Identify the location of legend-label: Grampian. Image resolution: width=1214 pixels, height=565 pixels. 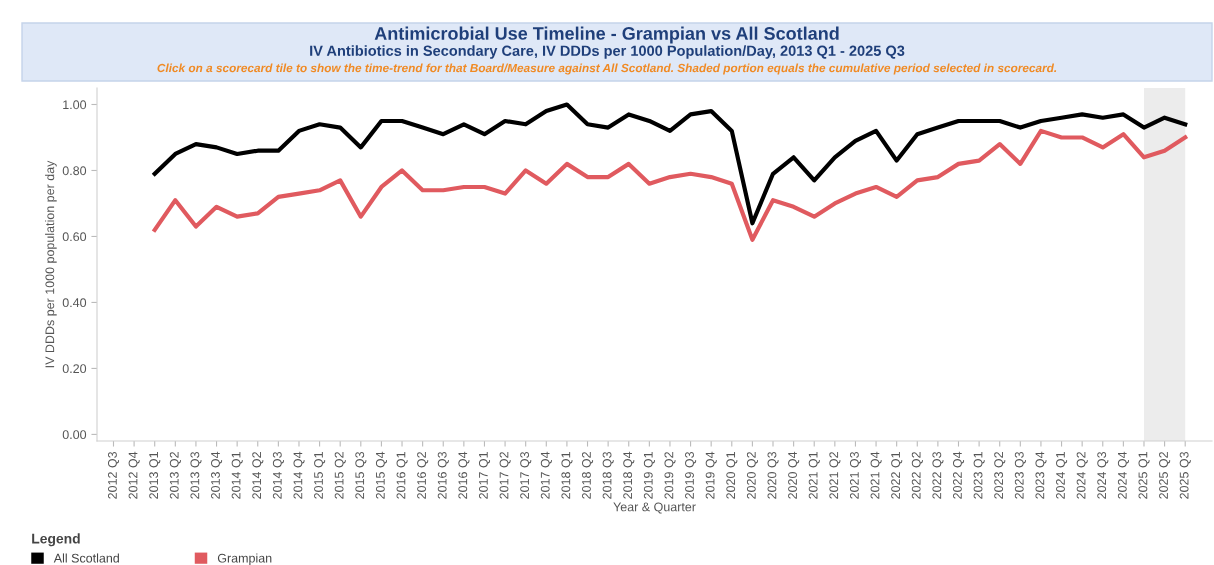
(244, 559).